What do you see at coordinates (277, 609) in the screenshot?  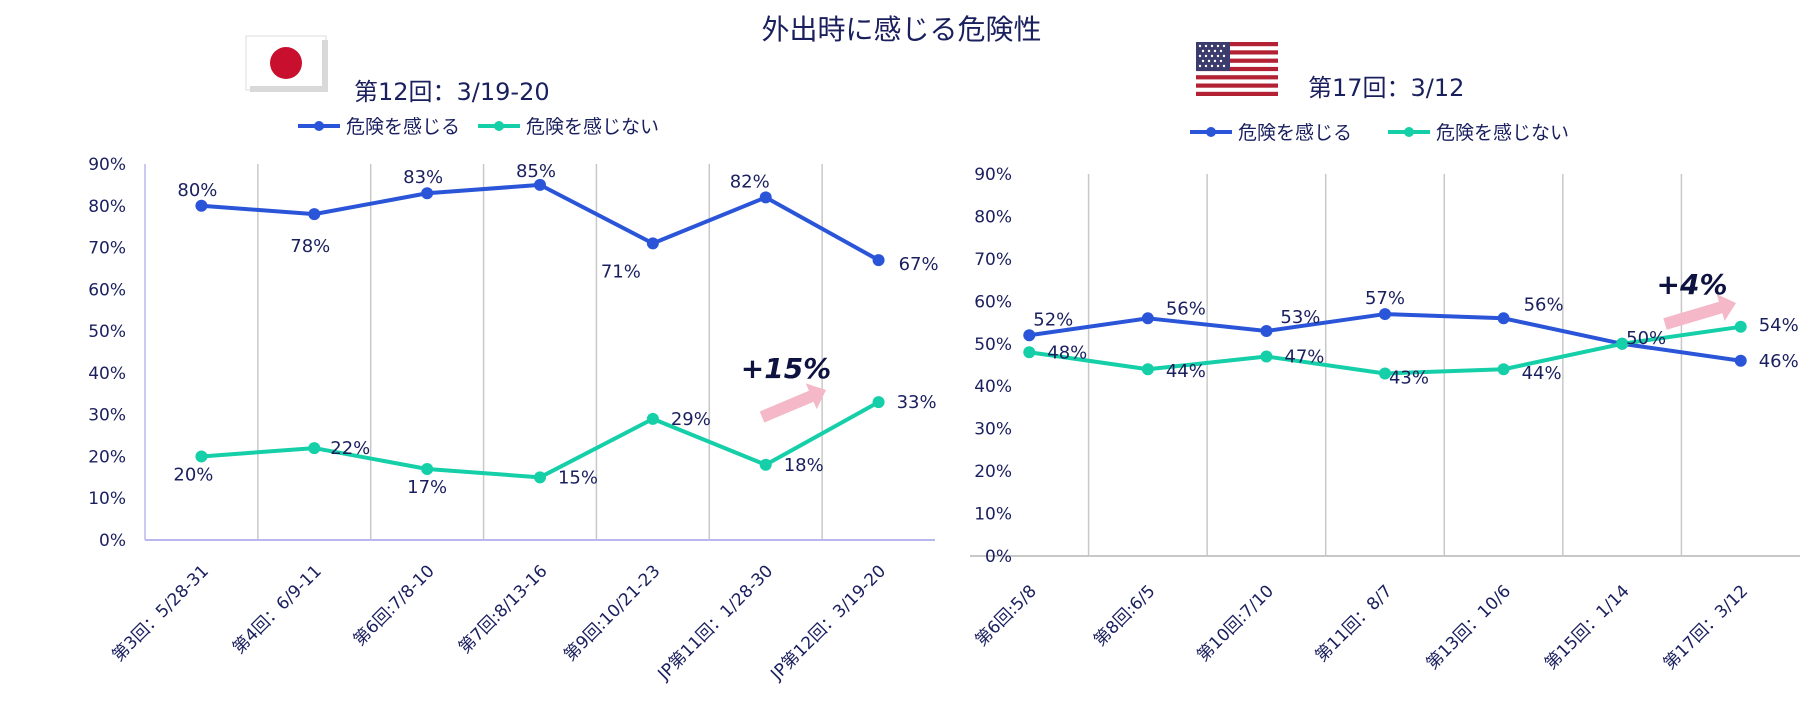 I see `x-tick-label: 第4回：6/9-11` at bounding box center [277, 609].